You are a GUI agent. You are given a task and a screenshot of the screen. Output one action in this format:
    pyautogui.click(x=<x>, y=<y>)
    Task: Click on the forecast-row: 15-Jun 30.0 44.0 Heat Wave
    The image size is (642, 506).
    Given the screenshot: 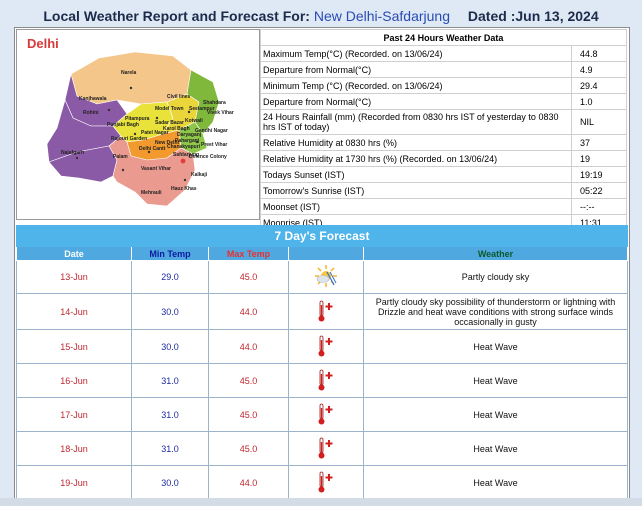 What is the action you would take?
    pyautogui.click(x=322, y=346)
    